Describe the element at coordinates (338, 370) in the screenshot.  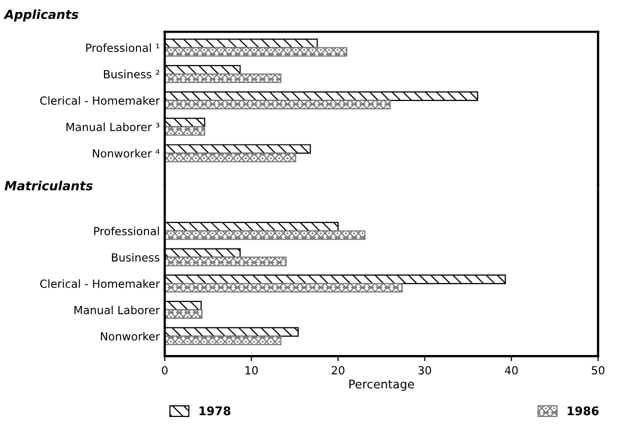
I see `x-tick-label: 20` at that location.